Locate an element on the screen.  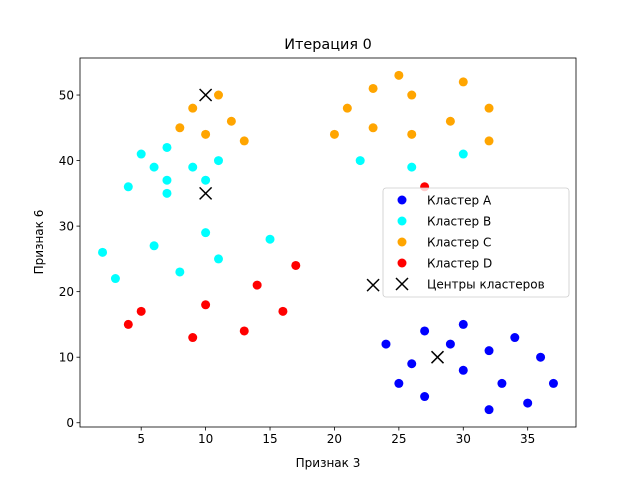
y-tick-label: 30 is located at coordinates (66, 226).